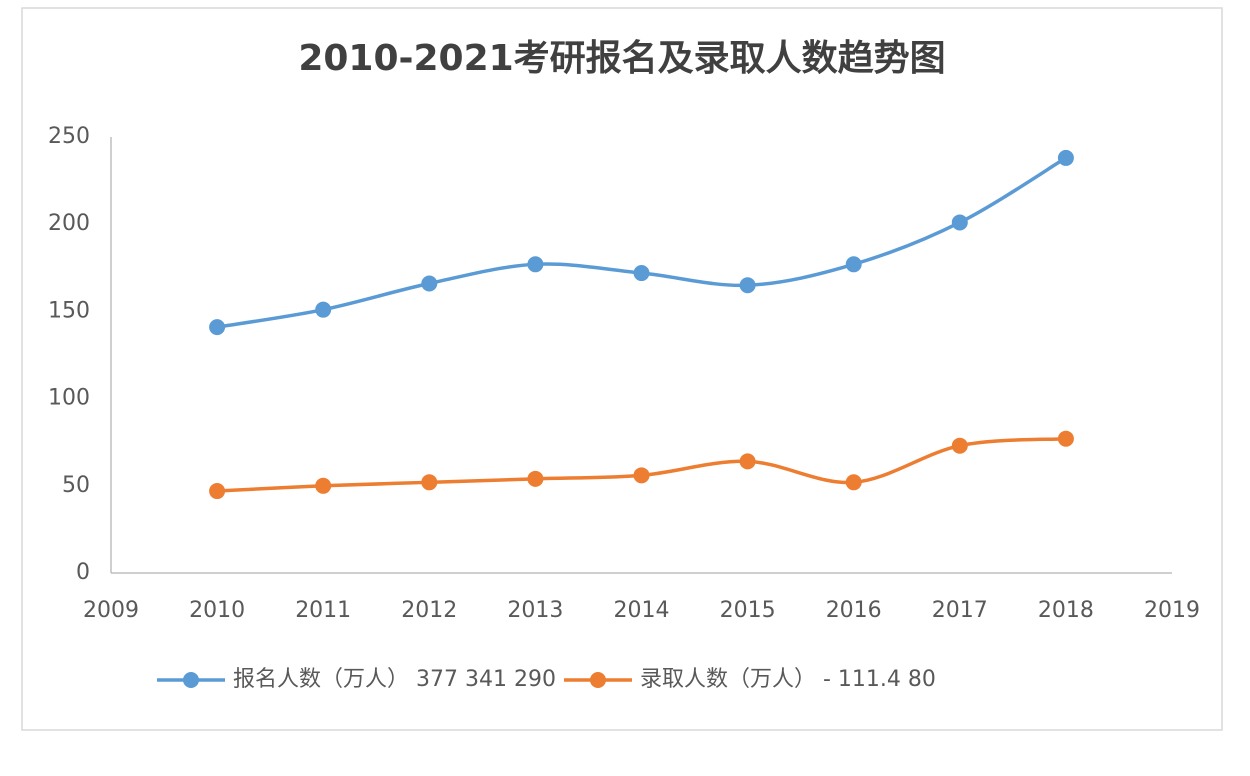 This screenshot has height=776, width=1250. I want to click on y-tick-label: 200, so click(69, 223).